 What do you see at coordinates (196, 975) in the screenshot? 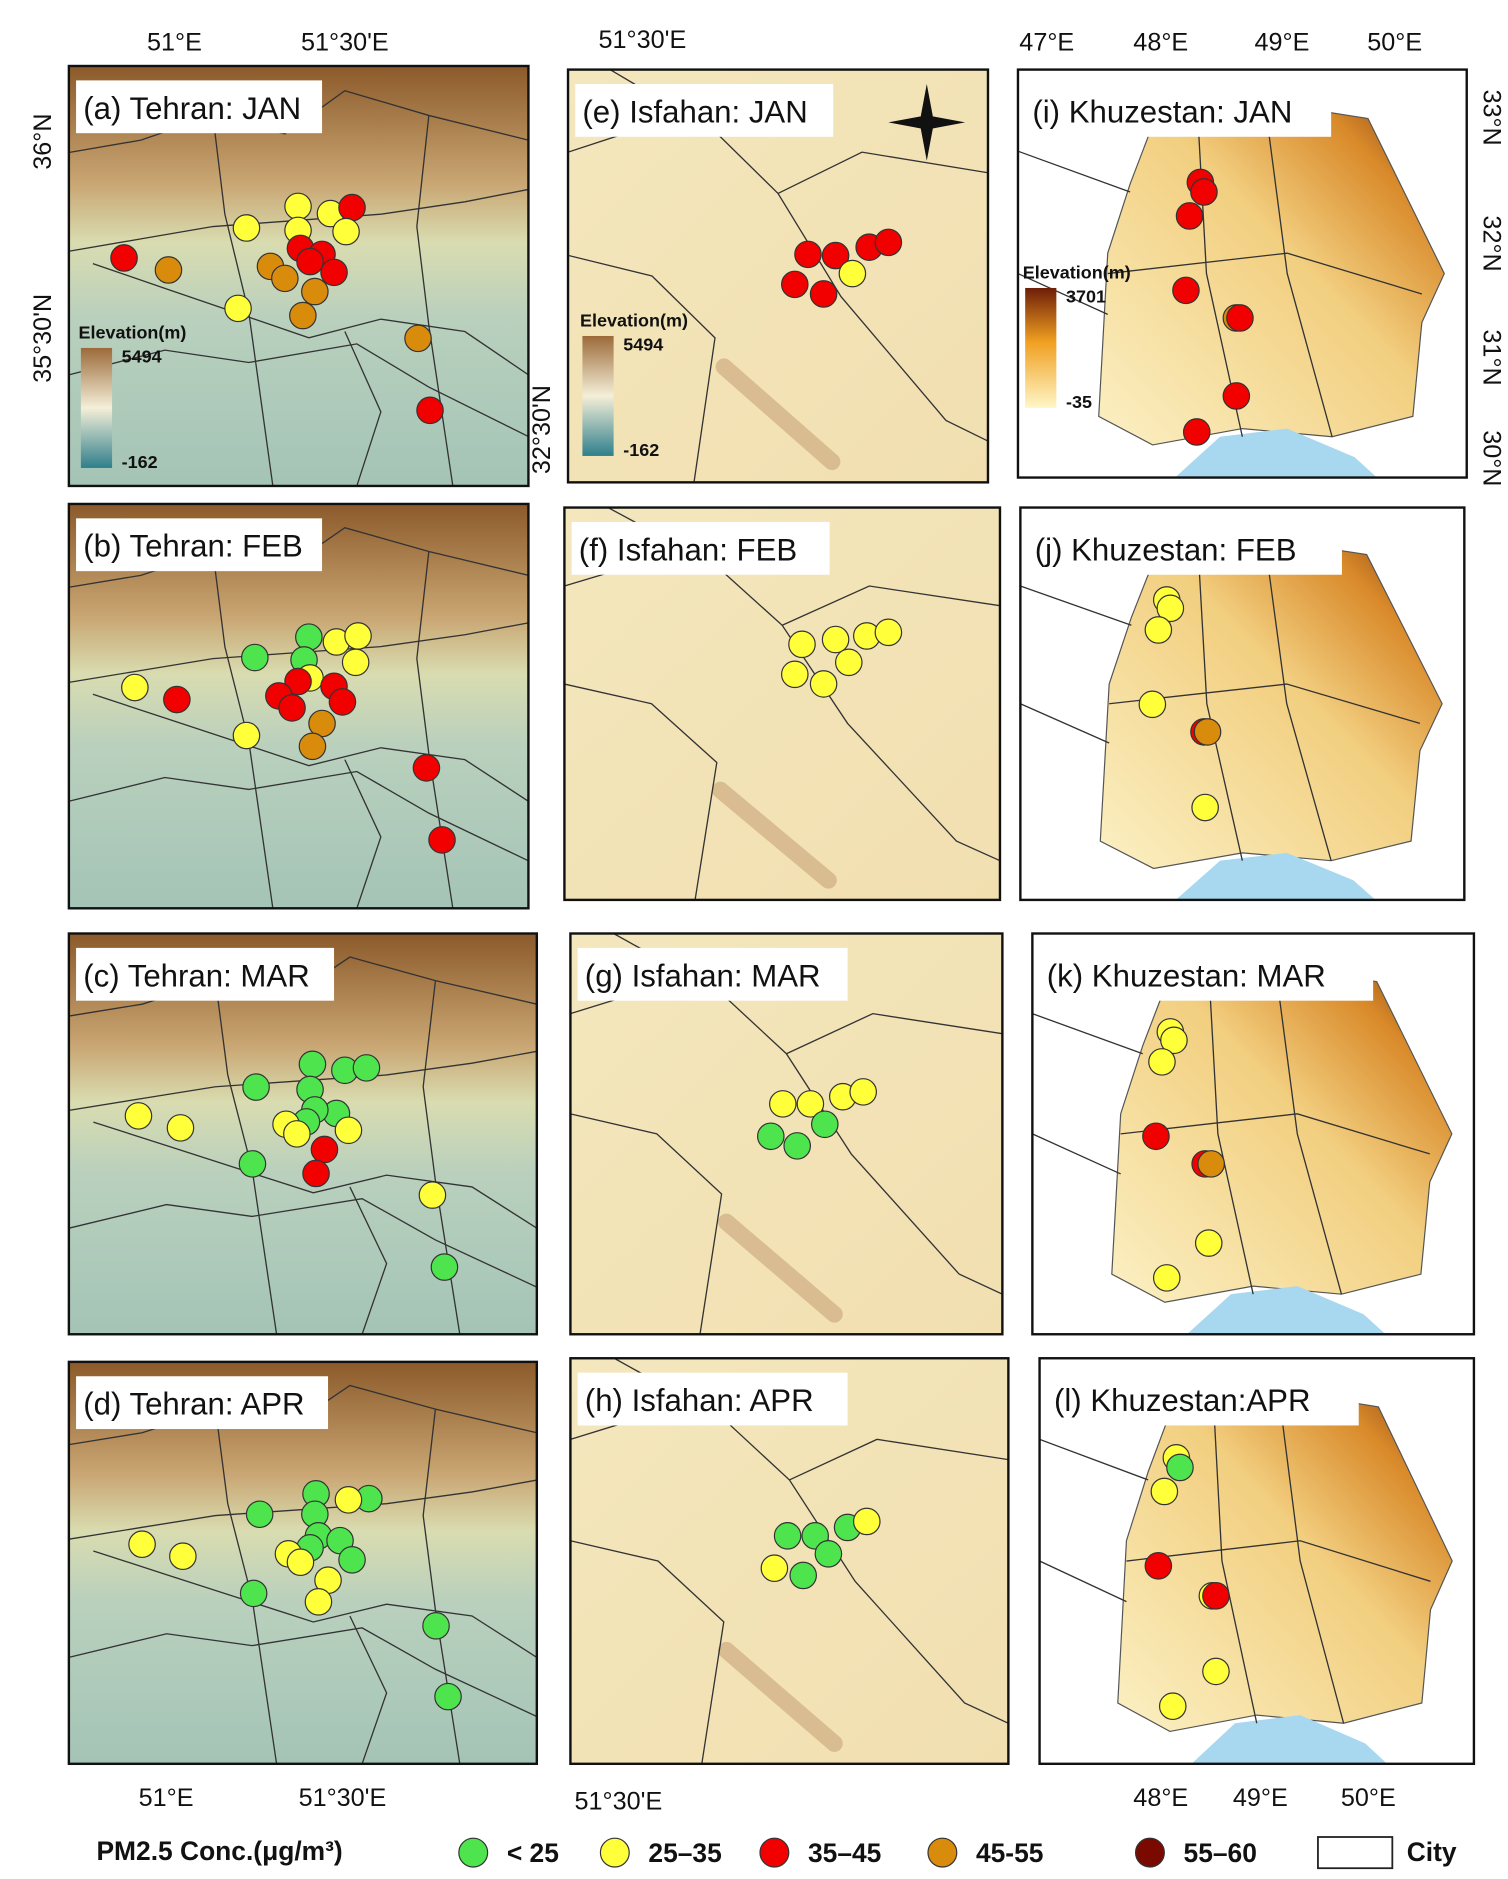
I see `panel-title: (c) Tehran: MAR` at bounding box center [196, 975].